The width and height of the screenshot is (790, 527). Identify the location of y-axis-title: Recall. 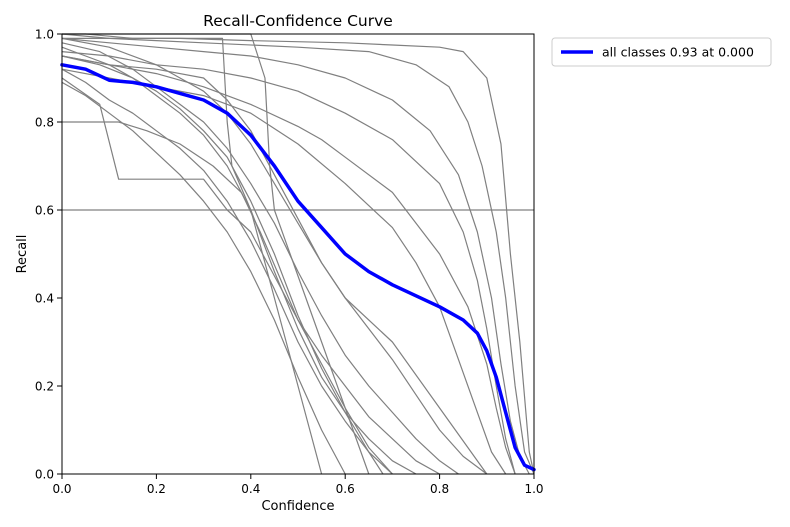
(22, 254).